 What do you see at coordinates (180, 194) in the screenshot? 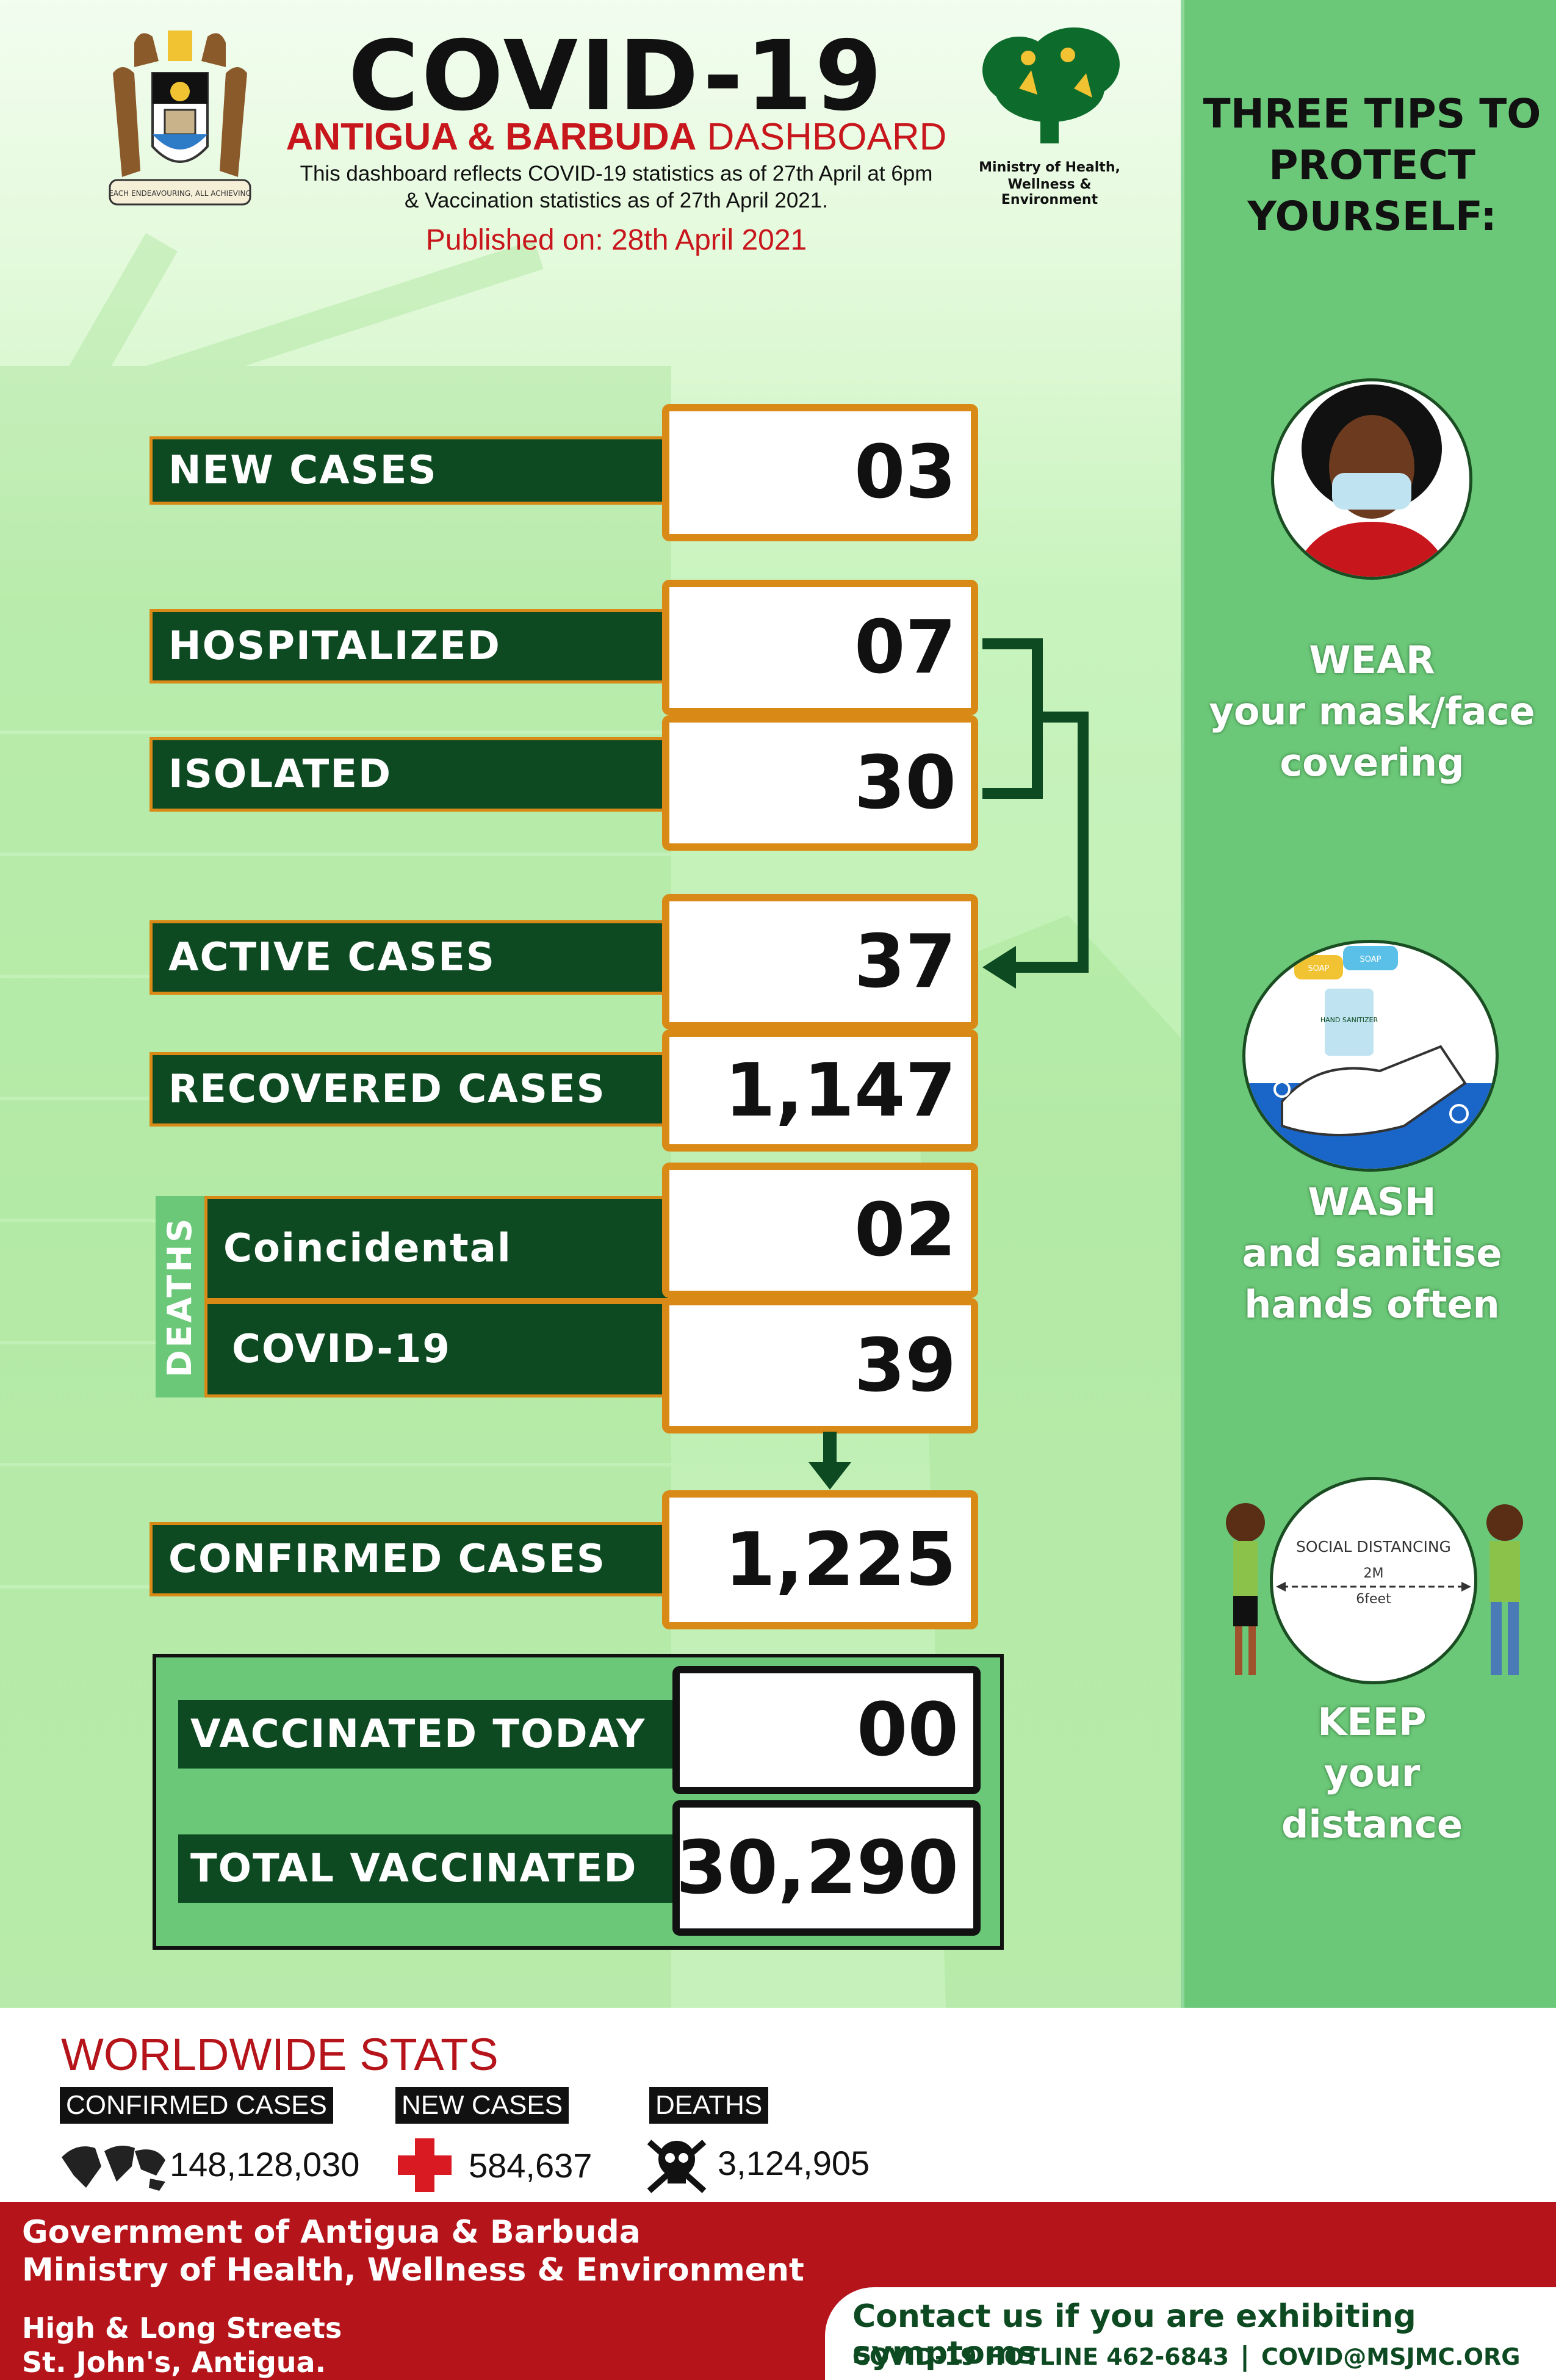
I see `svg-text:EACH ENDEAVOURING, ALL ACHIEVI: EACH ENDEAVOURING, ALL ACHIEVING` at bounding box center [180, 194].